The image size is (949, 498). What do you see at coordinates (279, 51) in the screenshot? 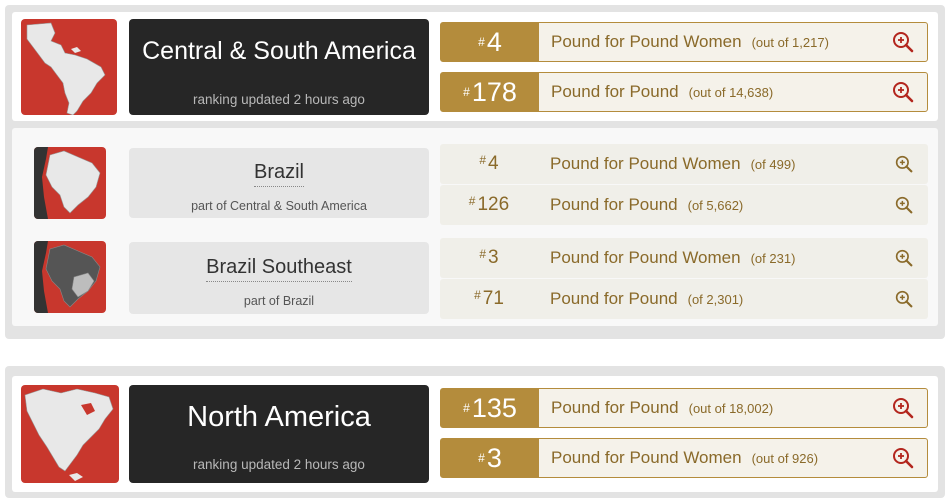
I see `region-name: Central & South America` at bounding box center [279, 51].